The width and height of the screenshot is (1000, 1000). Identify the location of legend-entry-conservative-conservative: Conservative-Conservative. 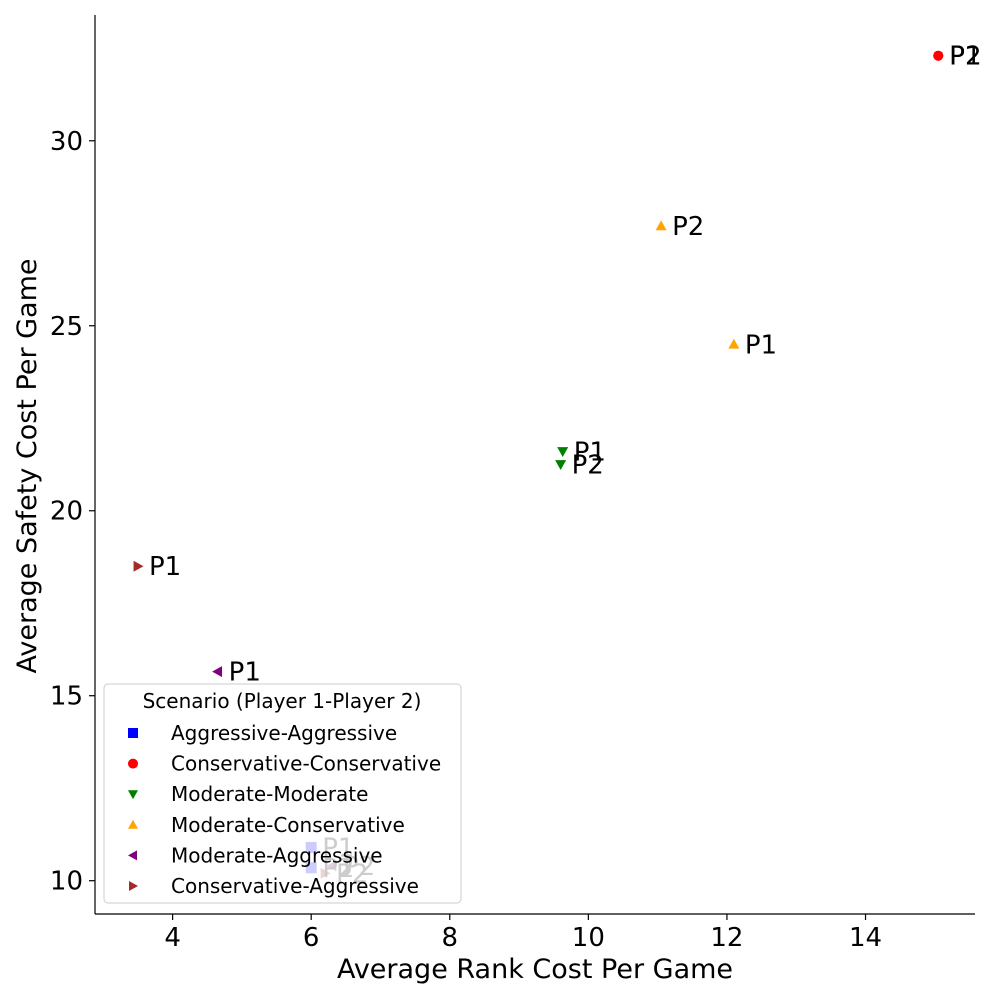
(306, 764).